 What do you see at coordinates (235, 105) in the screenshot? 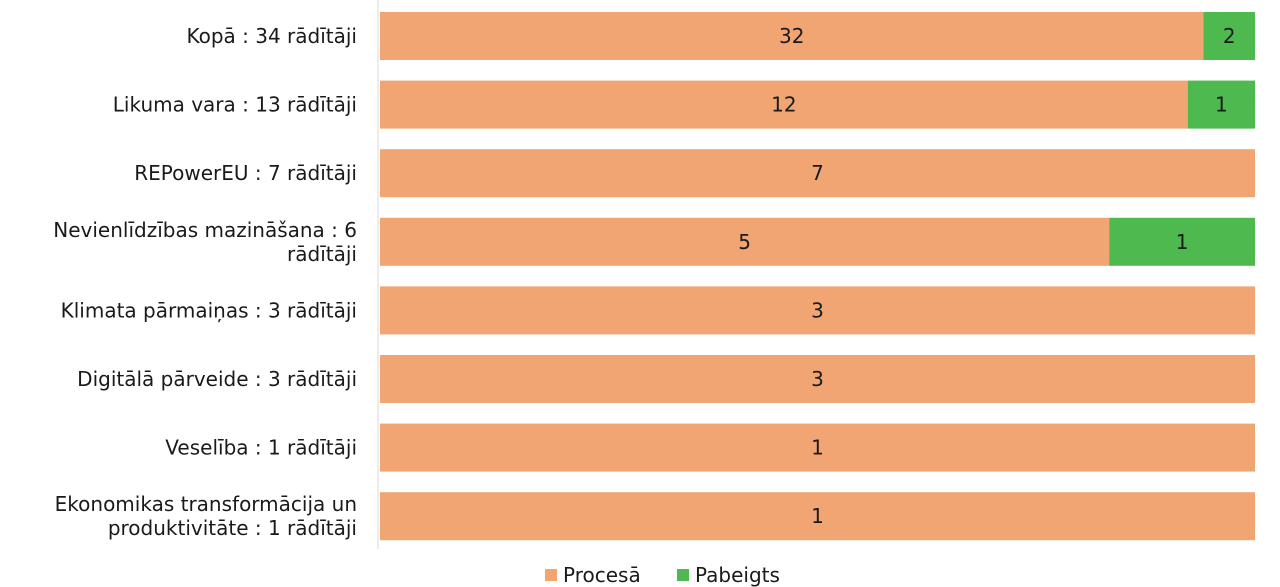
I see `category-label: Likuma vara : 13 rādītāji` at bounding box center [235, 105].